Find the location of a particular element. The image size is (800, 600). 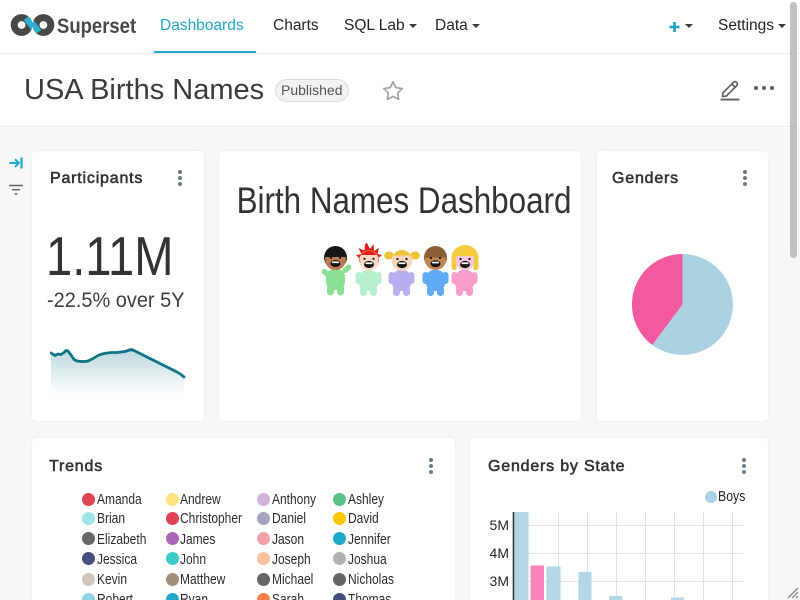

svg-text: 5M is located at coordinates (499, 525).